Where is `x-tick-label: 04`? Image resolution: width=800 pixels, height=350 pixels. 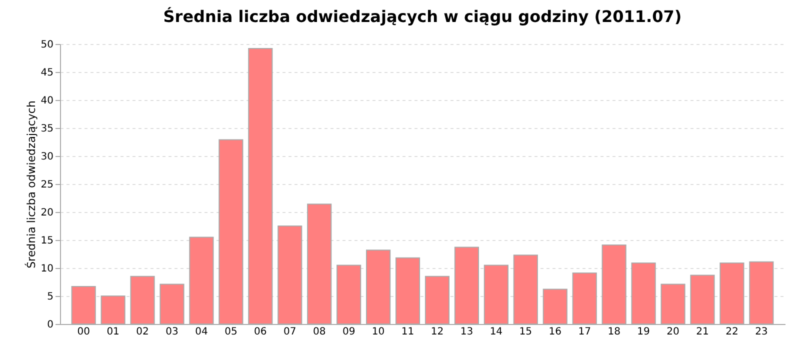 x-tick-label: 04 is located at coordinates (201, 332).